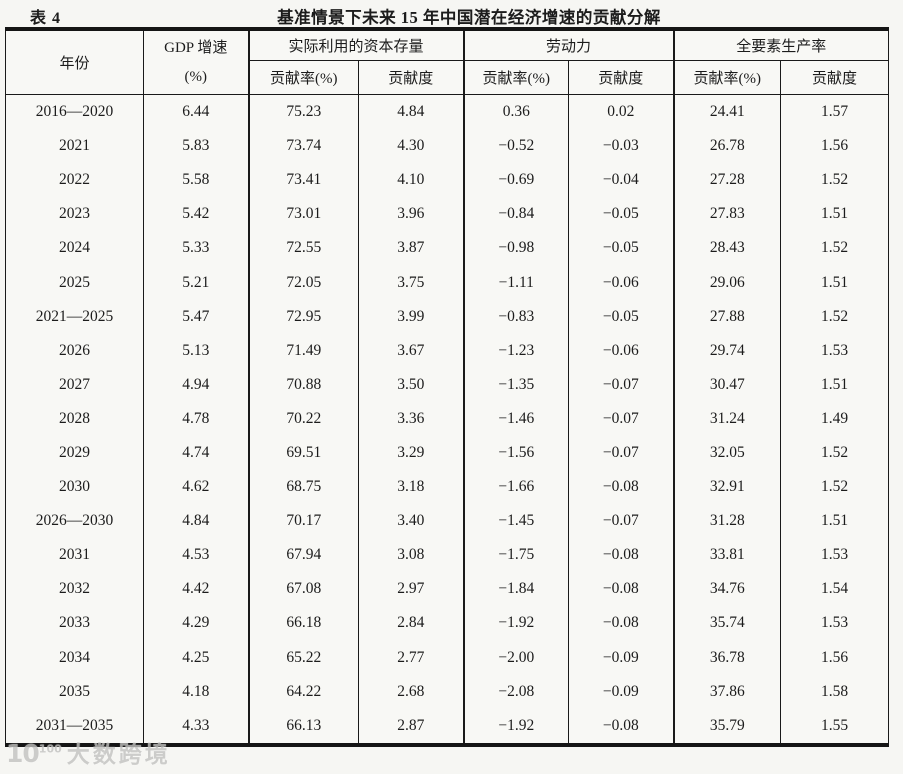 The height and width of the screenshot is (774, 903). Describe the element at coordinates (444, 14) in the screenshot. I see `table-caption: 表 4 基准情景下未来 15 年中国潜在经济增速的贡献分解` at that location.